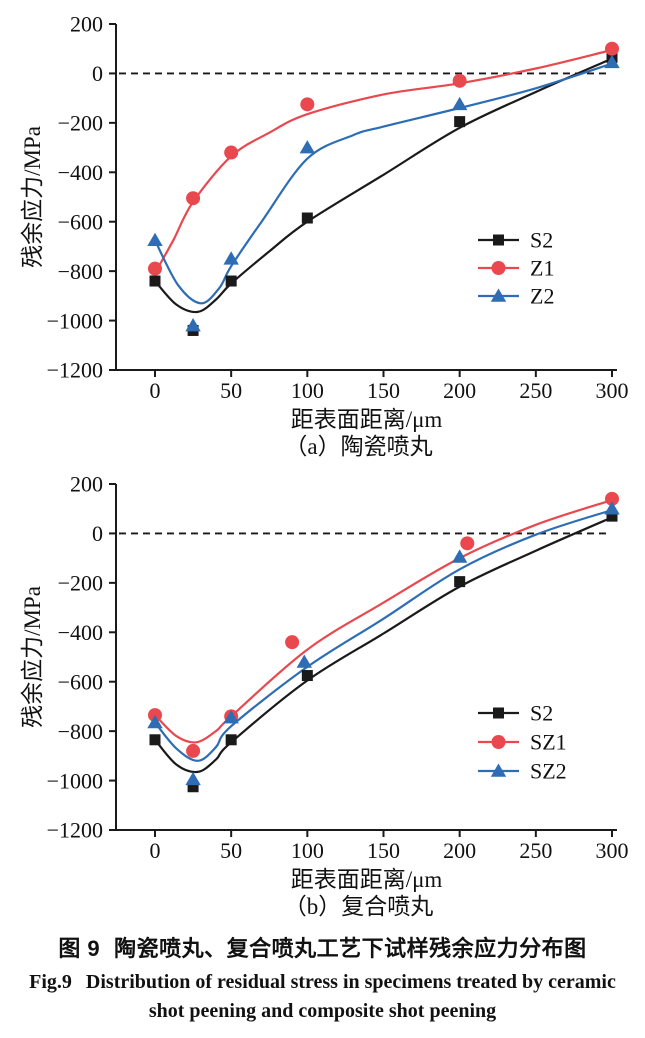  Describe the element at coordinates (498, 295) in the screenshot. I see `legend-marker-Z2` at that location.